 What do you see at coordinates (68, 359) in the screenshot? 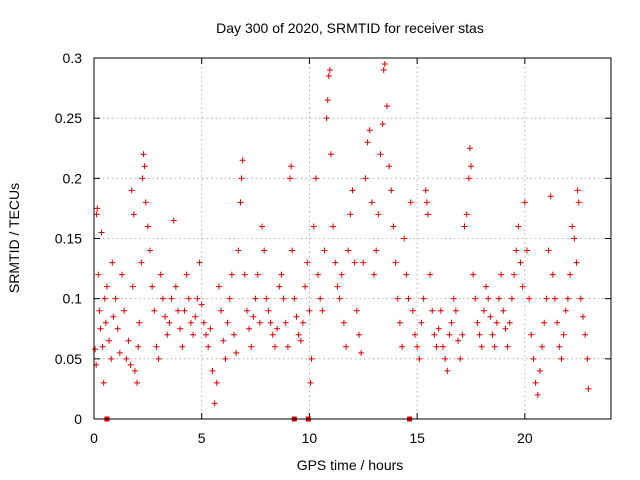
I see `y-tick-label: 0.05` at bounding box center [68, 359].